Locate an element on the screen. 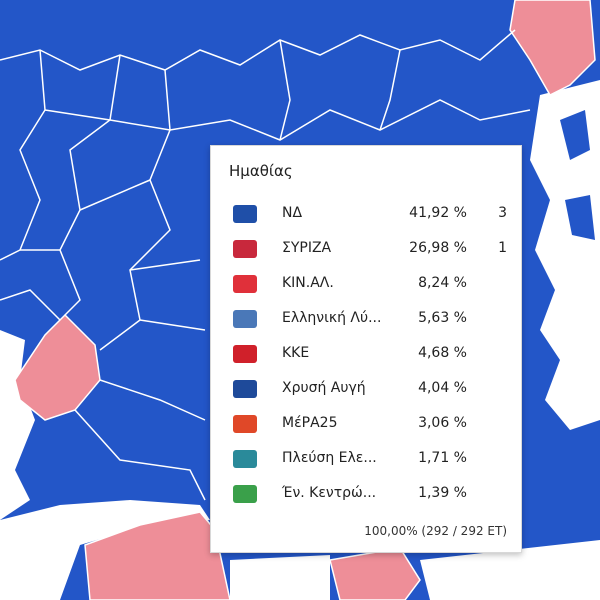 This screenshot has width=600, height=600. party-percent: 41,92 % is located at coordinates (438, 213).